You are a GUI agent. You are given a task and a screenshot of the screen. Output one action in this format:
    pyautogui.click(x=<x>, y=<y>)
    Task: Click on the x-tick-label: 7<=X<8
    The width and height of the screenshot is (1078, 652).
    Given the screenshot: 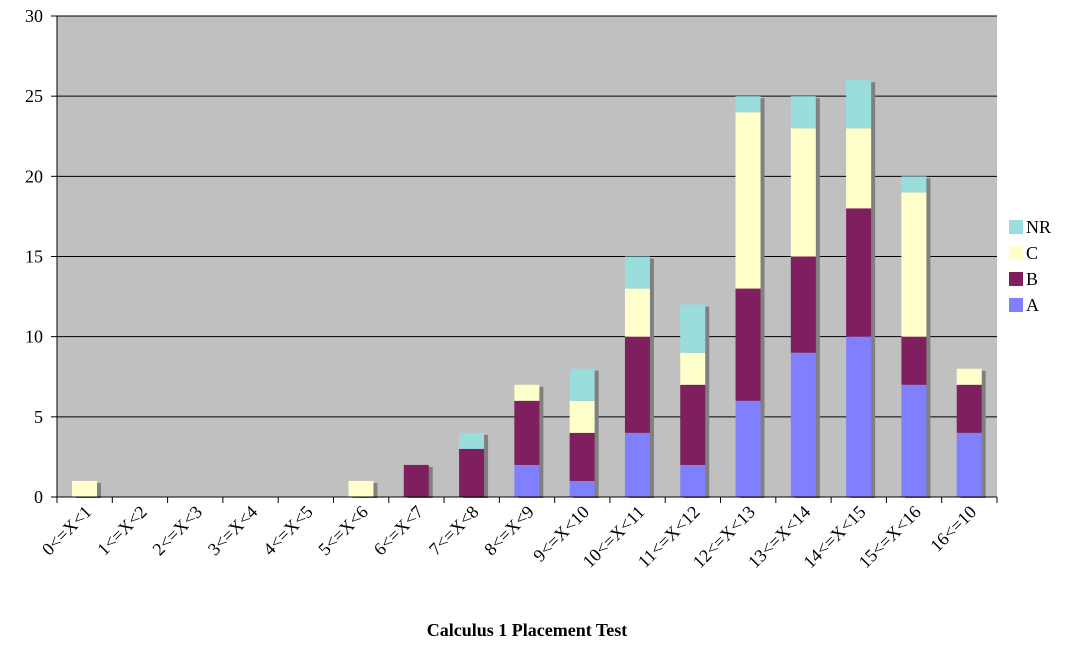 What is the action you would take?
    pyautogui.click(x=454, y=531)
    